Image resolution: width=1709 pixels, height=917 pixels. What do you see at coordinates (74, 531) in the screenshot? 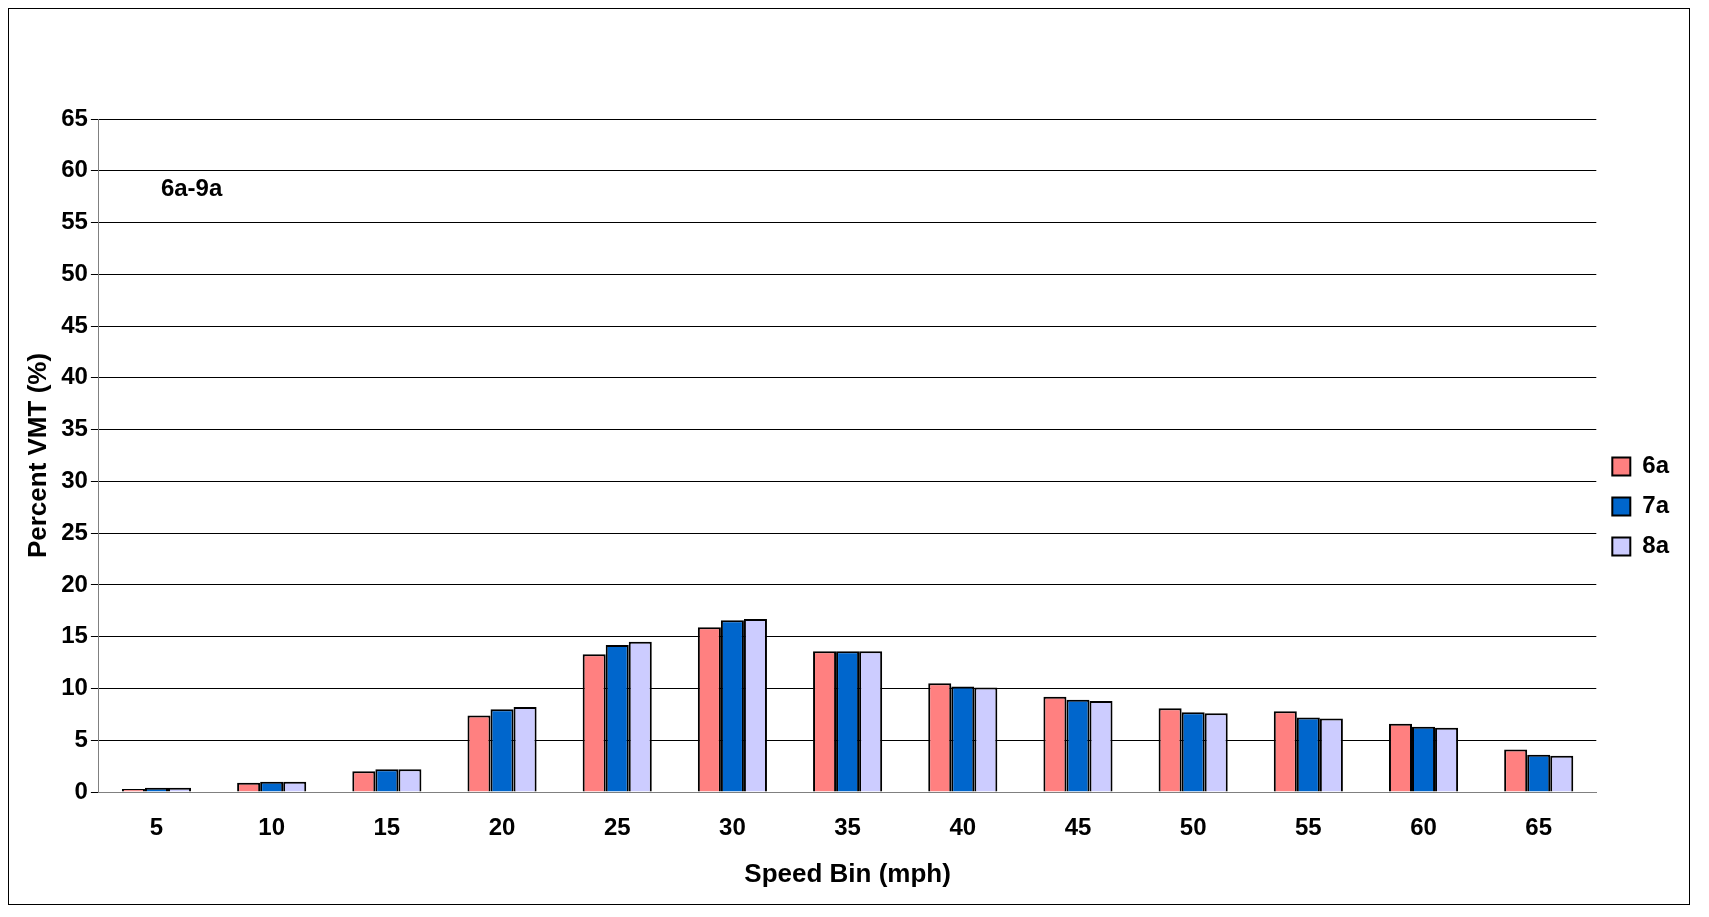
I see `y-tick-label: 25` at bounding box center [74, 531].